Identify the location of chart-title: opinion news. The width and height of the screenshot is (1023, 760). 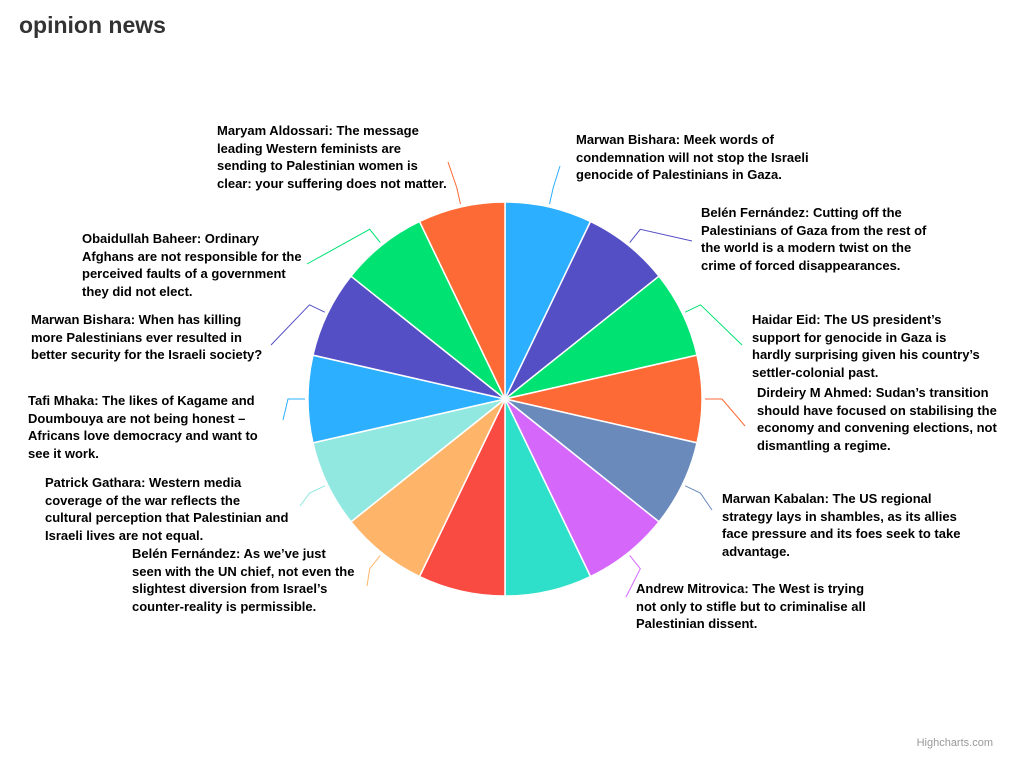
(92, 25).